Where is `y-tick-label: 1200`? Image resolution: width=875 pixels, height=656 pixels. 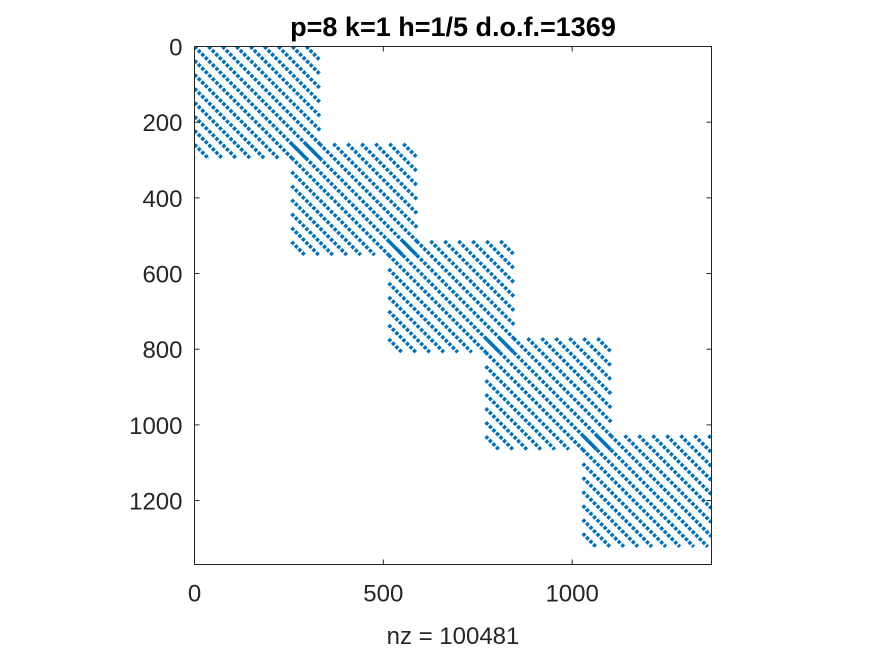
y-tick-label: 1200 is located at coordinates (155, 502).